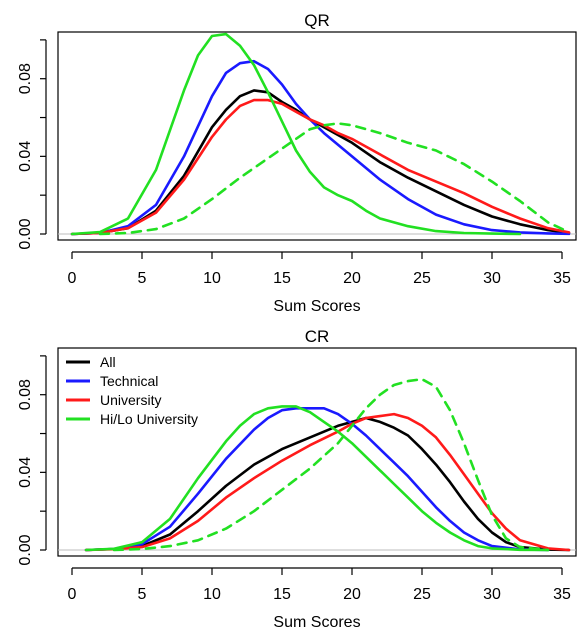  I want to click on chart-title: QR, so click(317, 20).